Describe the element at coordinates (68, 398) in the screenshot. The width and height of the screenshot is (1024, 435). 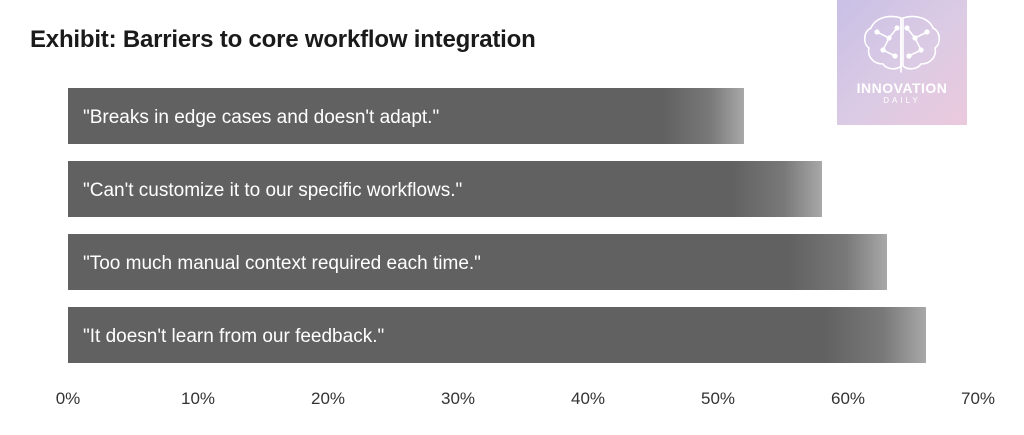
I see `x-tick-label: 0%` at that location.